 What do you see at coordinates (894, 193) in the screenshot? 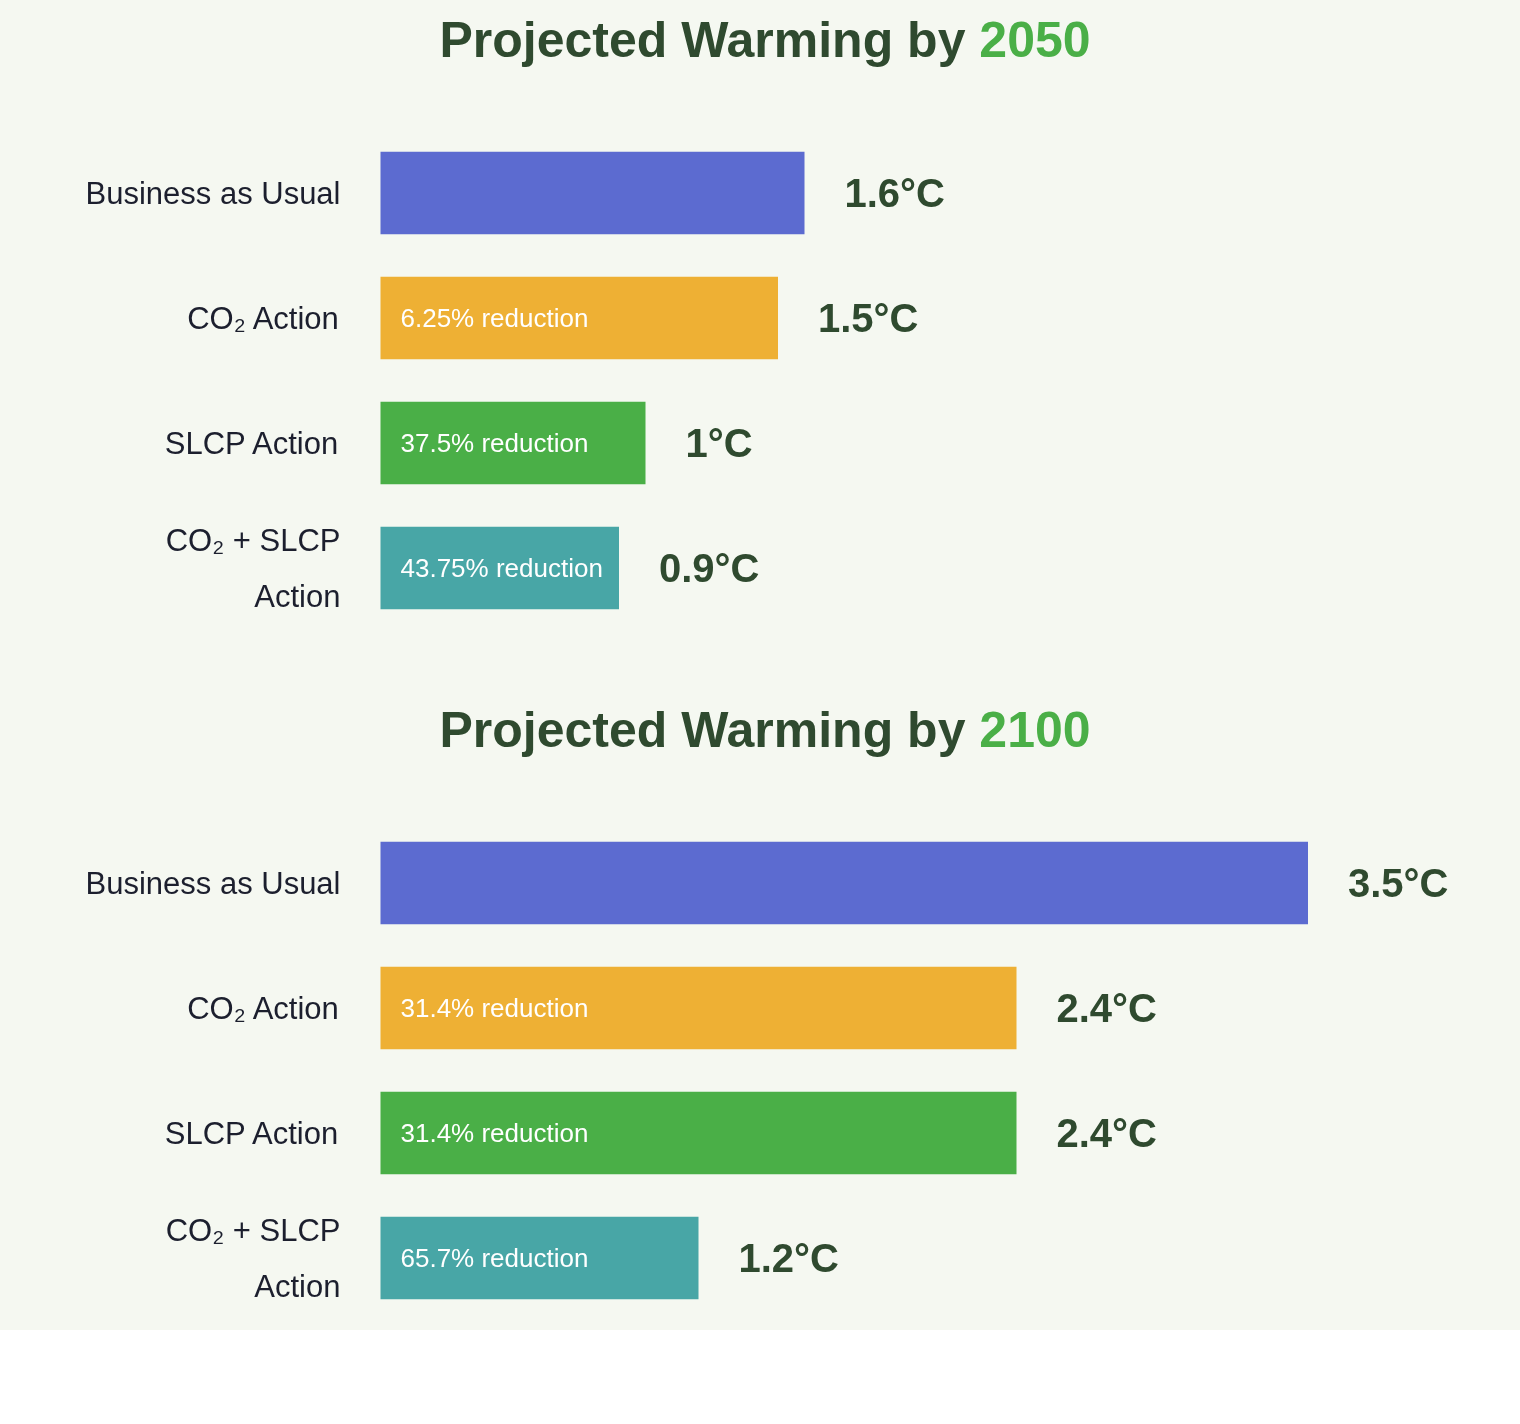
I see `data-label: 1.6°C` at bounding box center [894, 193].